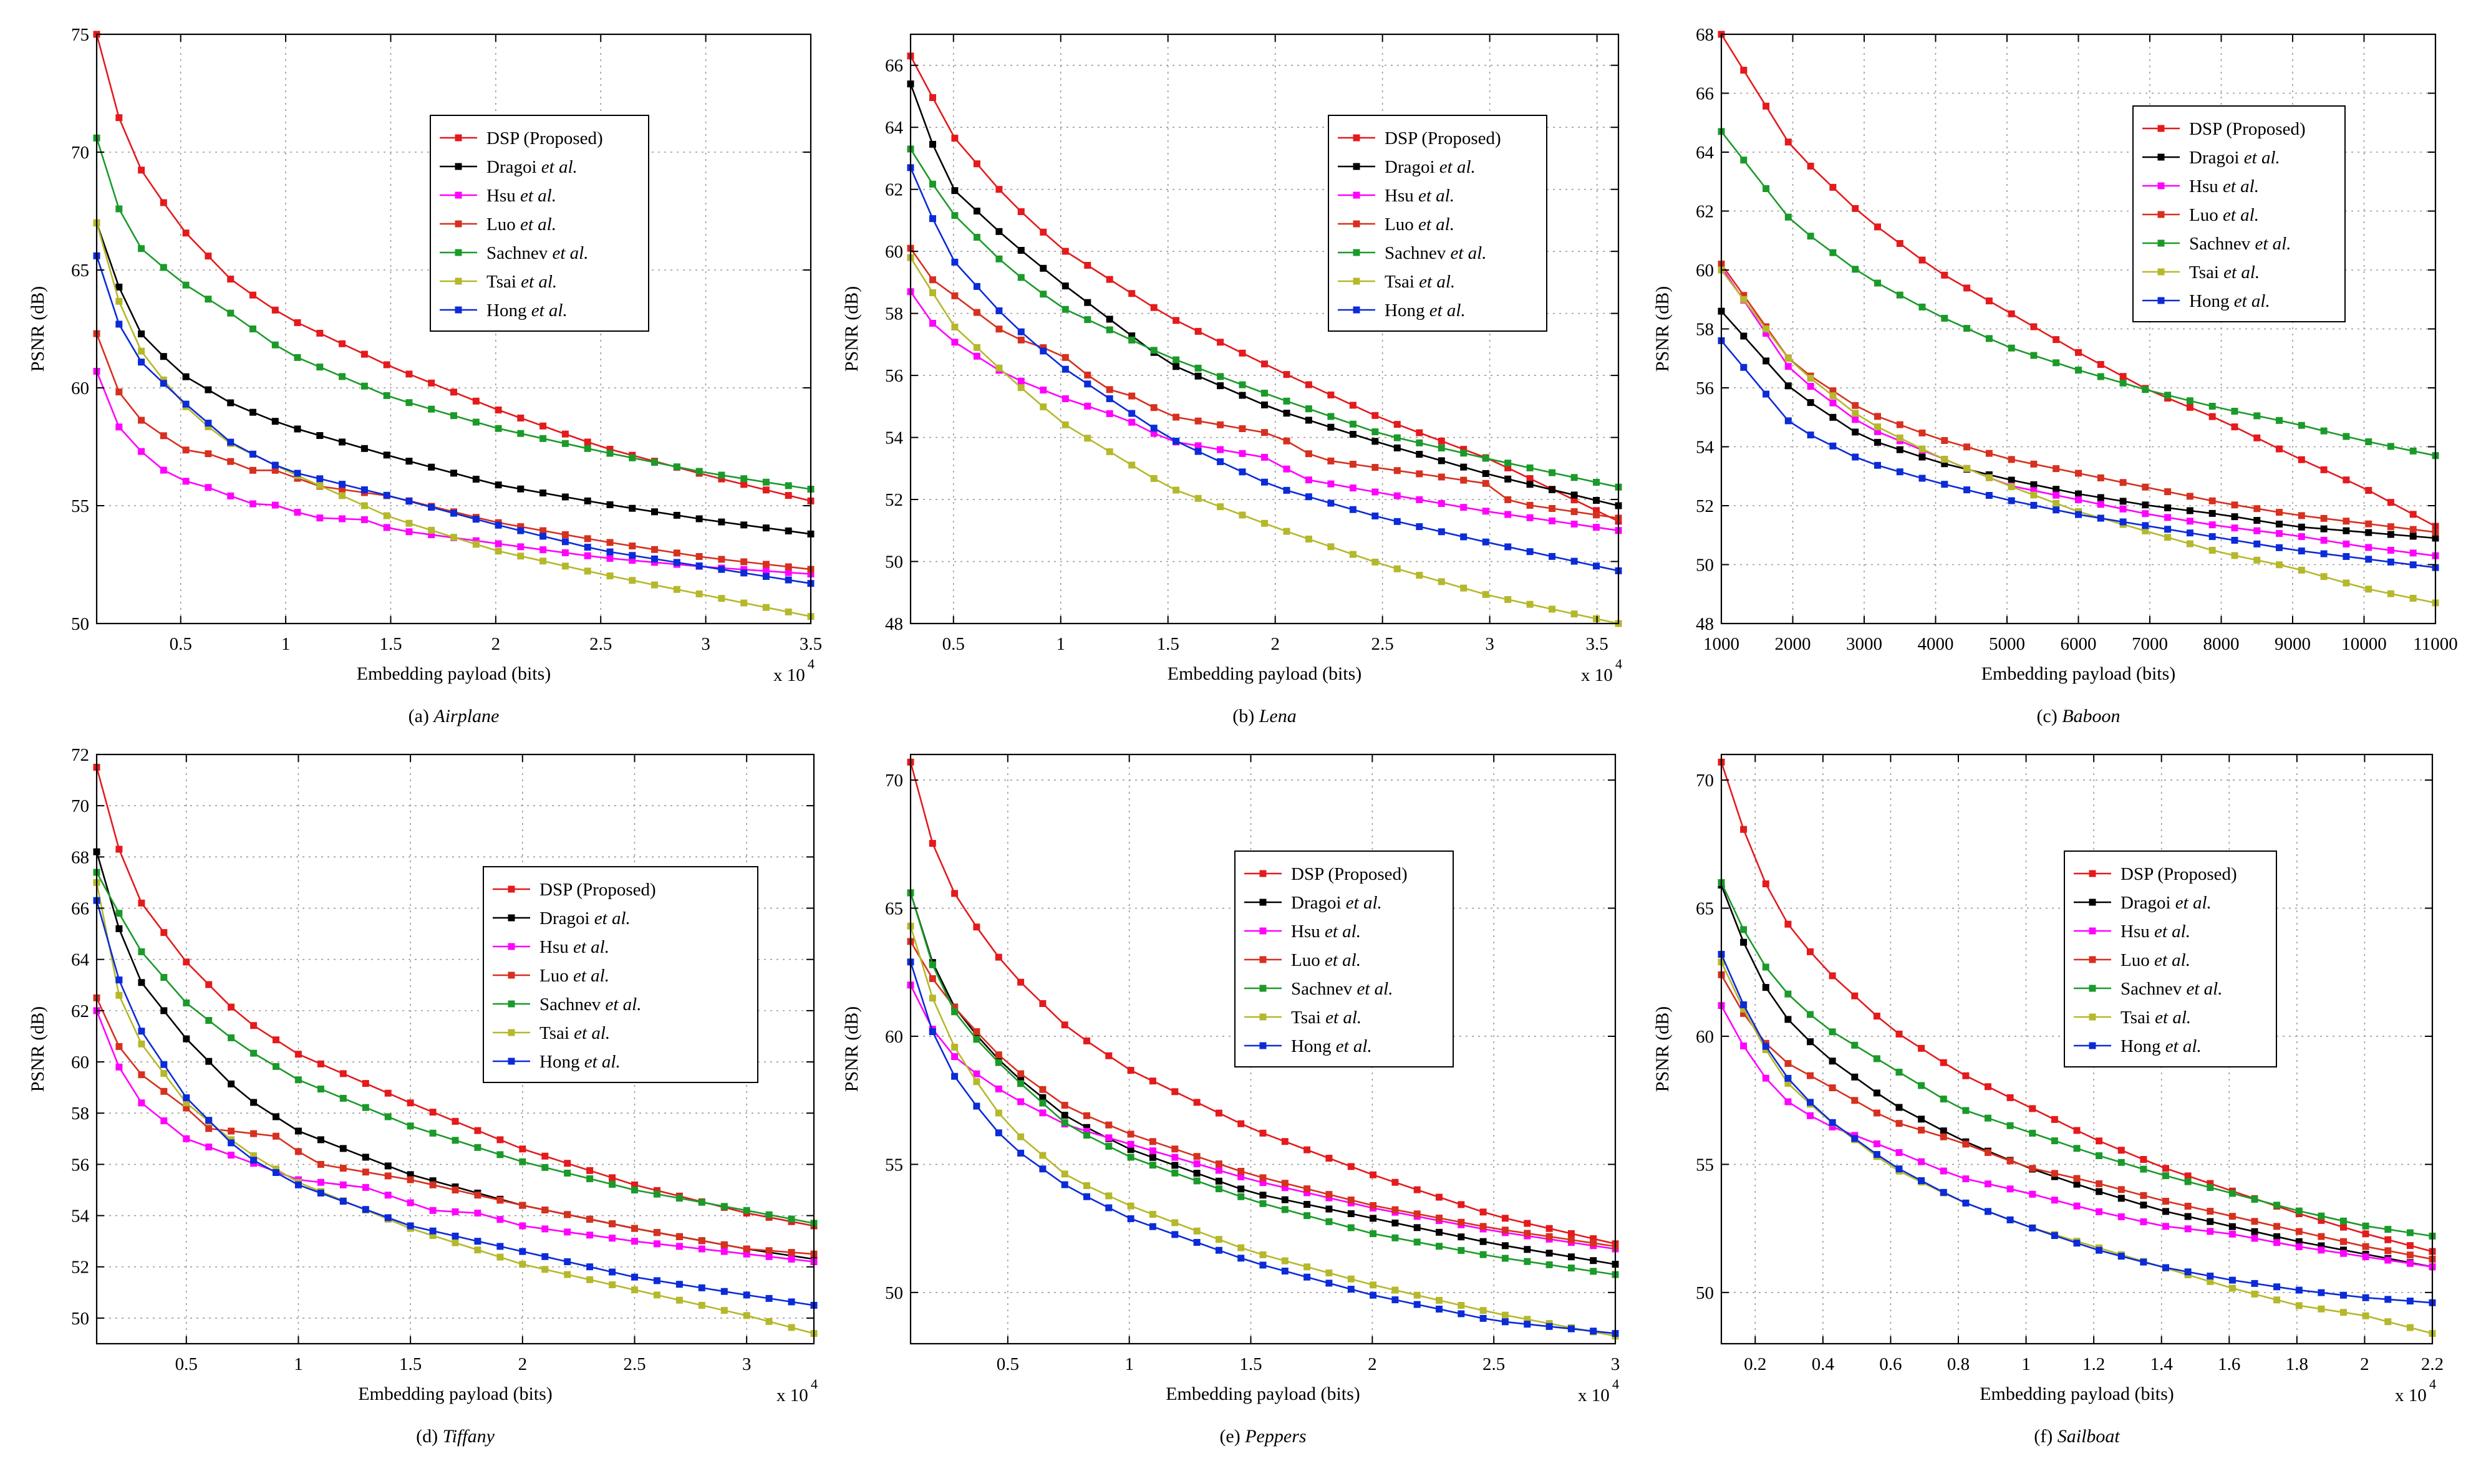 The height and width of the screenshot is (1484, 2476). Describe the element at coordinates (1262, 1437) in the screenshot. I see `subfigure-caption: (e) Peppers` at that location.